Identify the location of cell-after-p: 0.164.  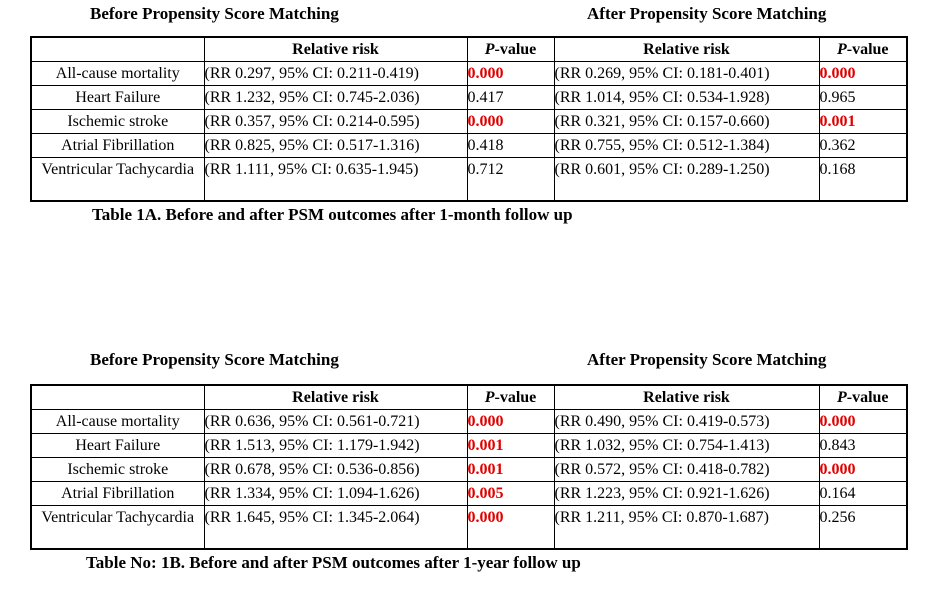
(863, 493).